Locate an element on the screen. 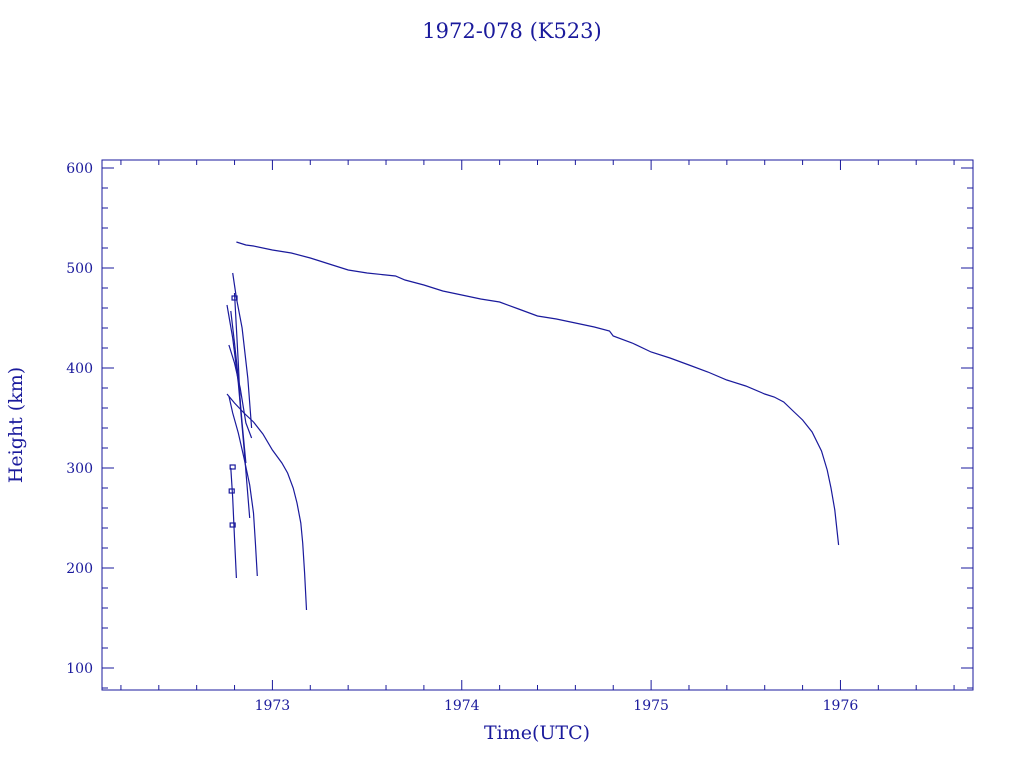  y-axis-label: Height (km) is located at coordinates (16, 425).